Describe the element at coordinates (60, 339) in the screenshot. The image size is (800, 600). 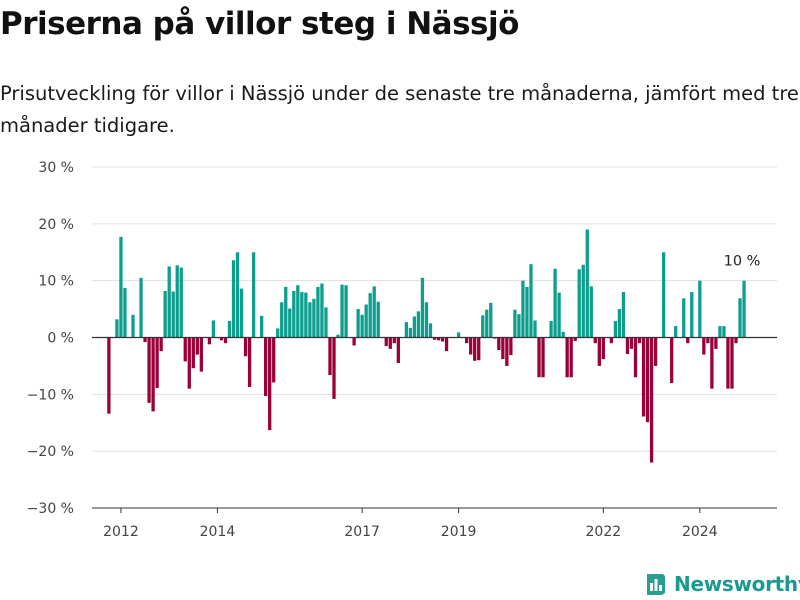
I see `y-tick-label: 0 %` at that location.